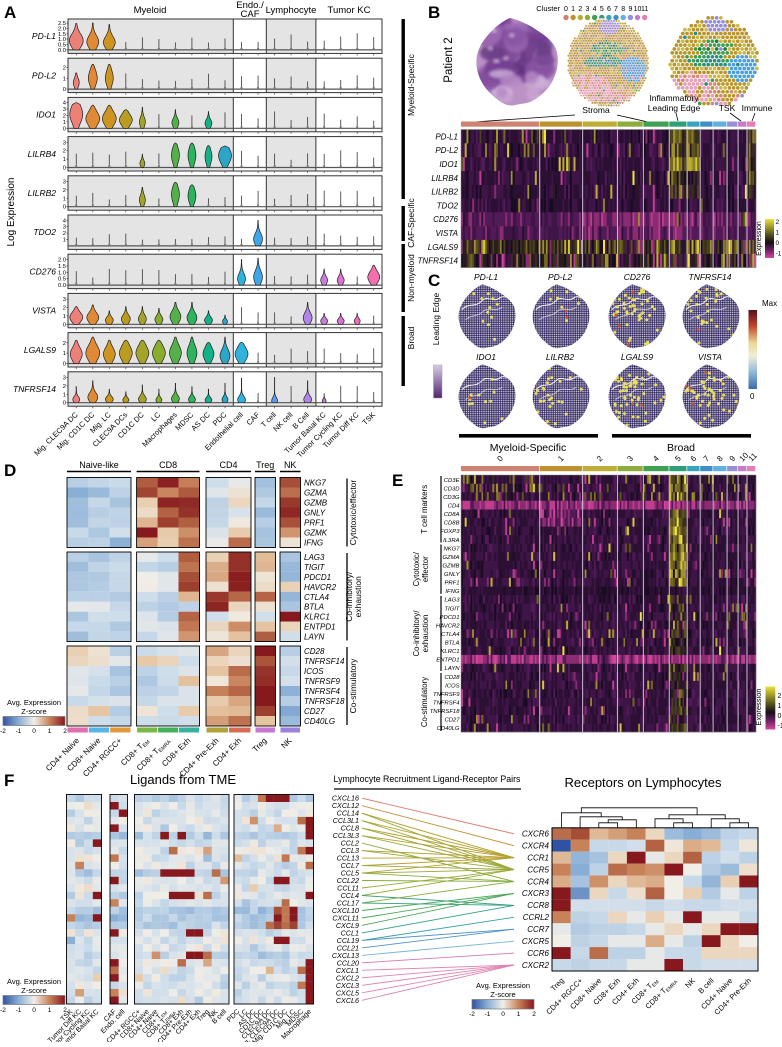 Image resolution: width=782 pixels, height=1047 pixels. What do you see at coordinates (451, 498) in the screenshot?
I see `svg-text: CD3G` at bounding box center [451, 498].